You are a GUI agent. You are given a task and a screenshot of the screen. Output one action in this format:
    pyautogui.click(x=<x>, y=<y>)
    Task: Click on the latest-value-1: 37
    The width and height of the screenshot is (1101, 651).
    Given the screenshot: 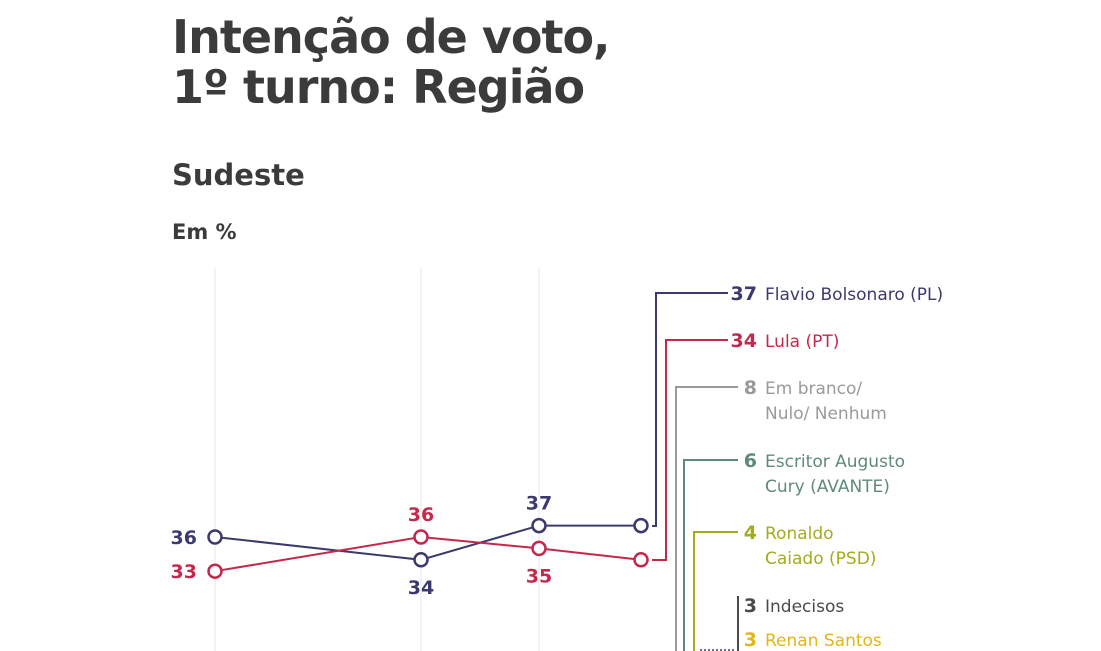 What is the action you would take?
    pyautogui.click(x=744, y=294)
    